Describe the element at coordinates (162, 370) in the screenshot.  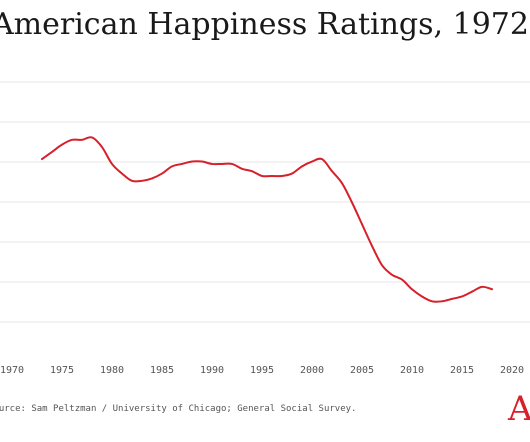
I see `x-tick-label: 1985` at that location.